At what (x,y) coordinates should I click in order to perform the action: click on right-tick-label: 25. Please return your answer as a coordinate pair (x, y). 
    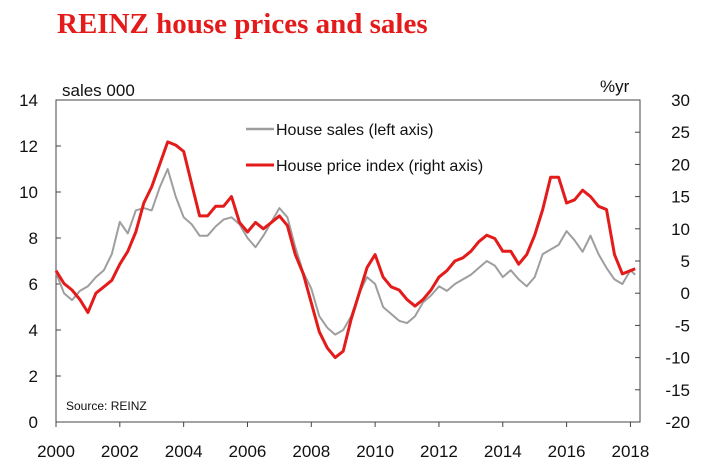
    Looking at the image, I should click on (680, 132).